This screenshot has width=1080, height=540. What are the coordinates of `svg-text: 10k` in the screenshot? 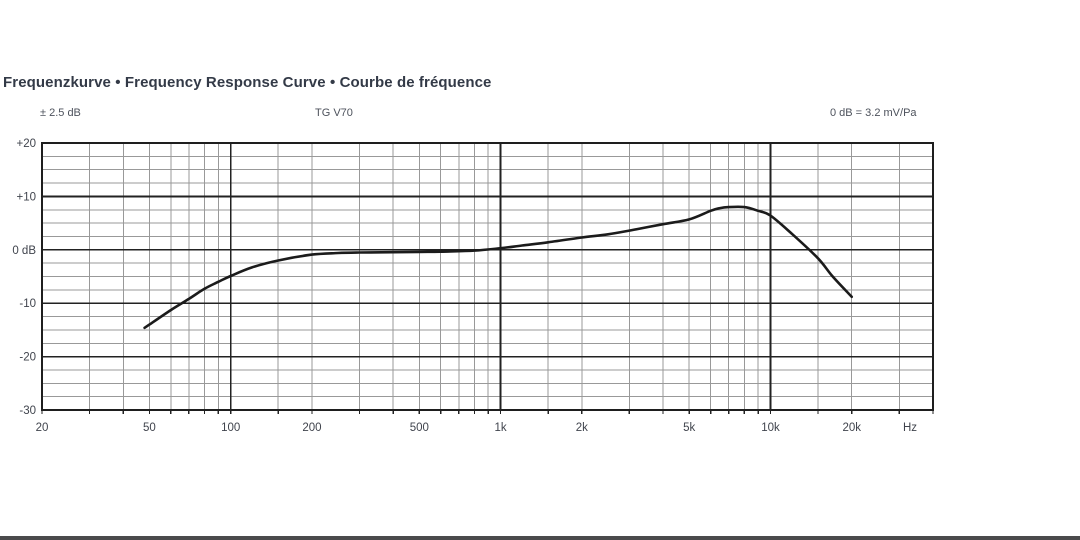 It's located at (770, 428).